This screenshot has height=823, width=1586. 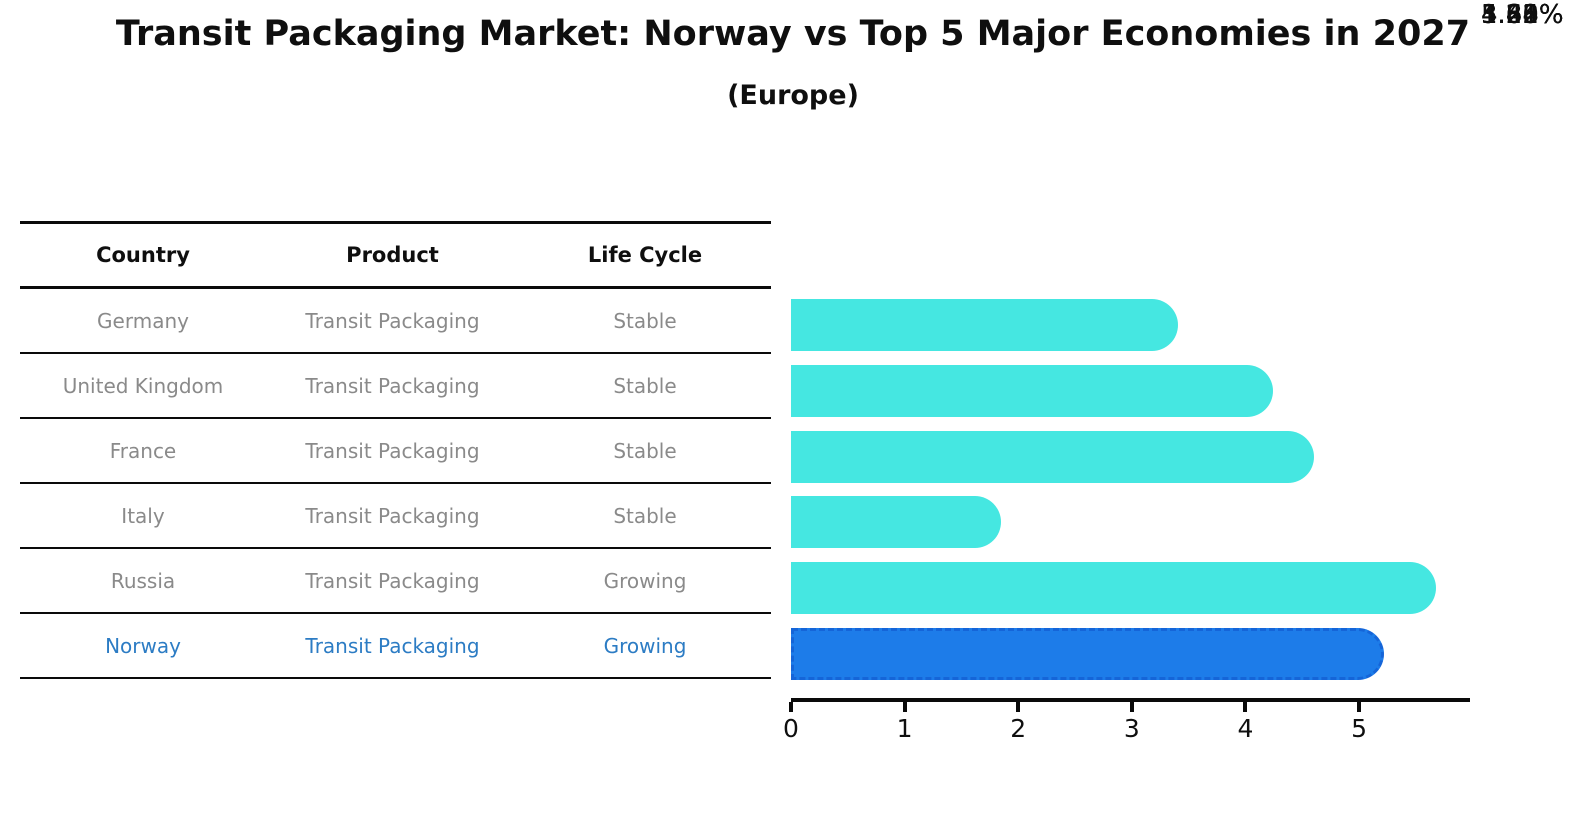 I want to click on table-row-russia: Russia Transit Packaging Growing, so click(x=395, y=581).